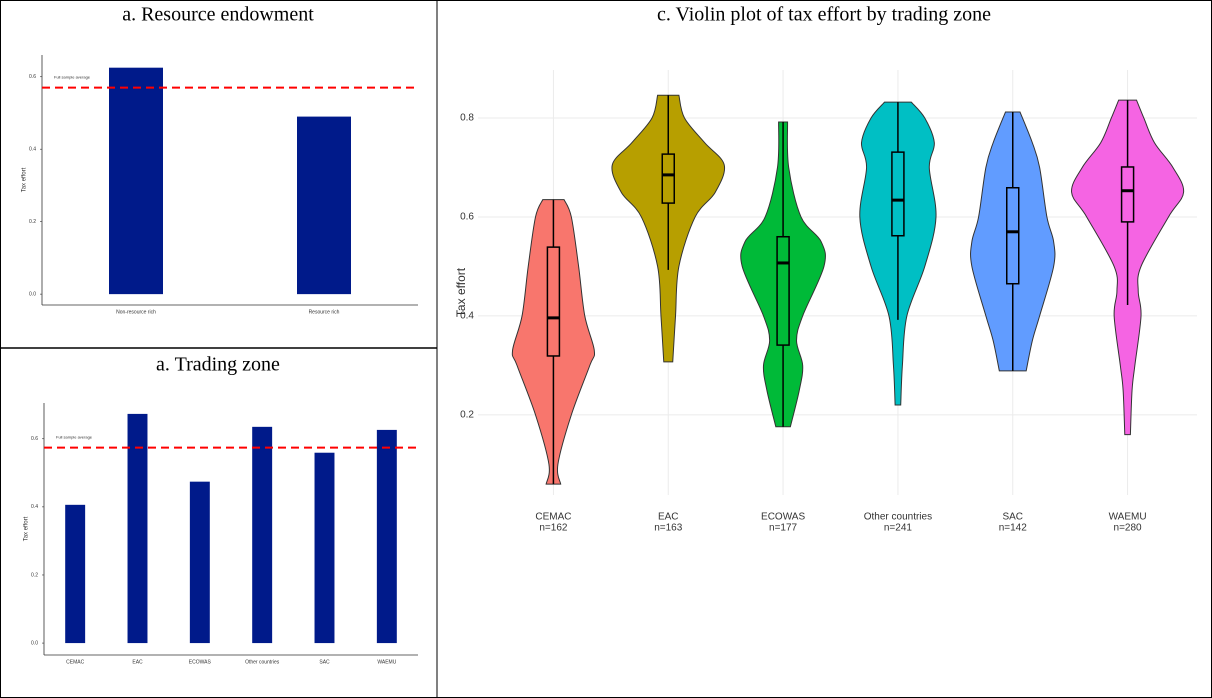 This screenshot has width=1212, height=698. I want to click on panel-title: a. Trading zone, so click(218, 365).